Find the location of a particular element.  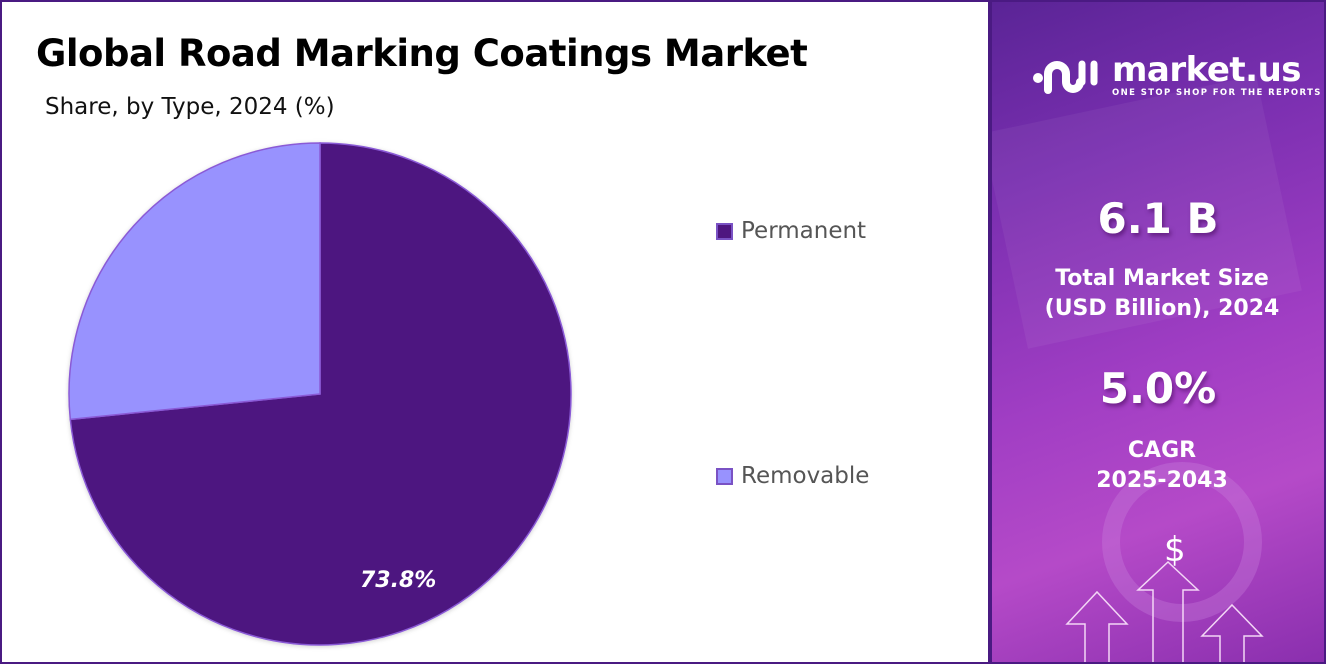

chart-subtitle: Share, by Type, 2024 (%) is located at coordinates (190, 107).